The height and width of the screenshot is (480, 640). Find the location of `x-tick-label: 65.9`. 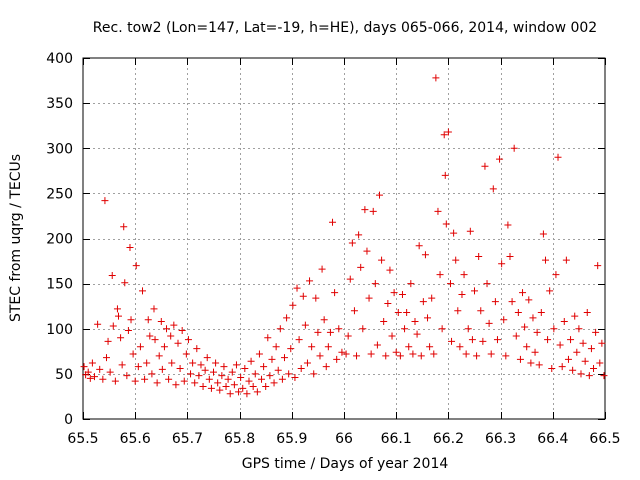

x-tick-label: 65.9 is located at coordinates (291, 439).